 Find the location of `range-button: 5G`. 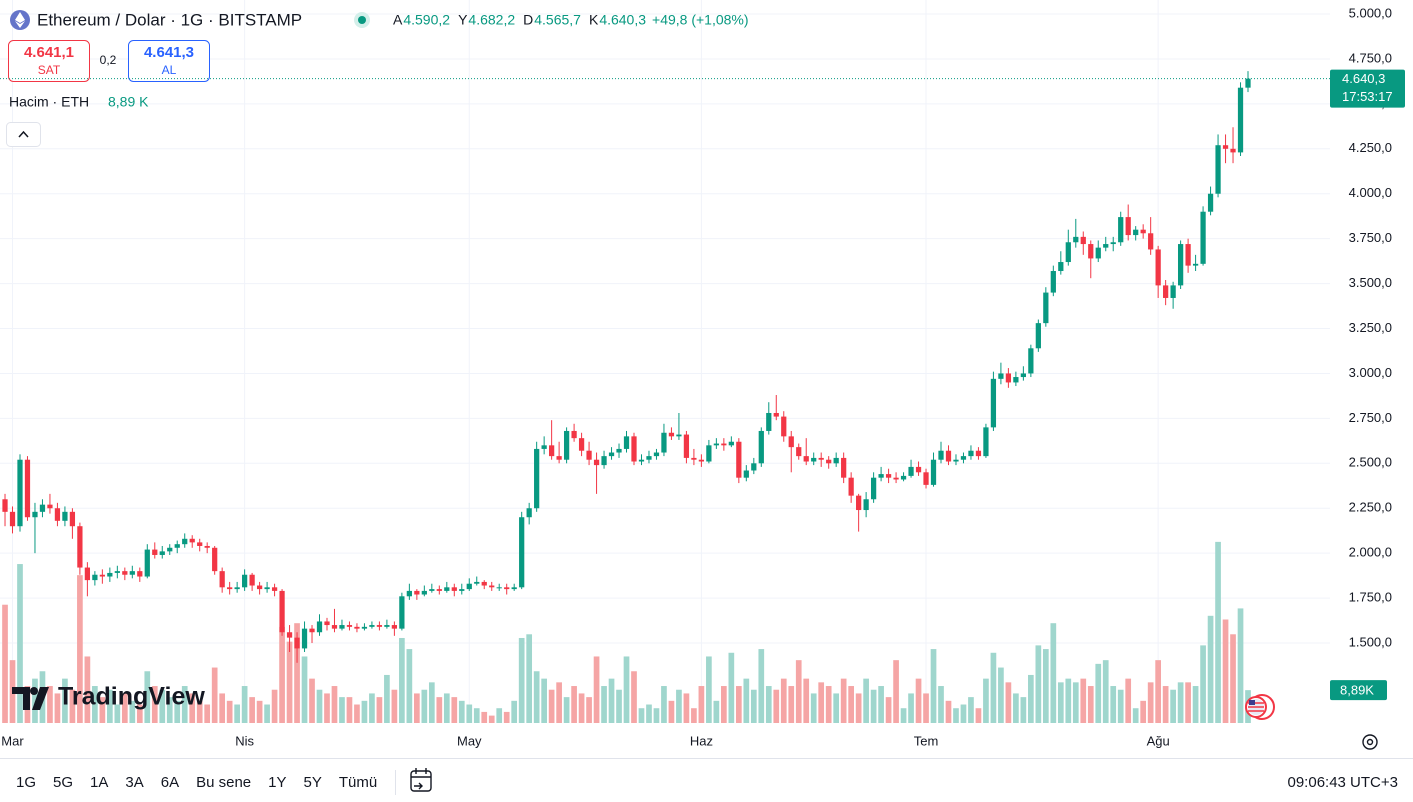

range-button: 5G is located at coordinates (63, 782).